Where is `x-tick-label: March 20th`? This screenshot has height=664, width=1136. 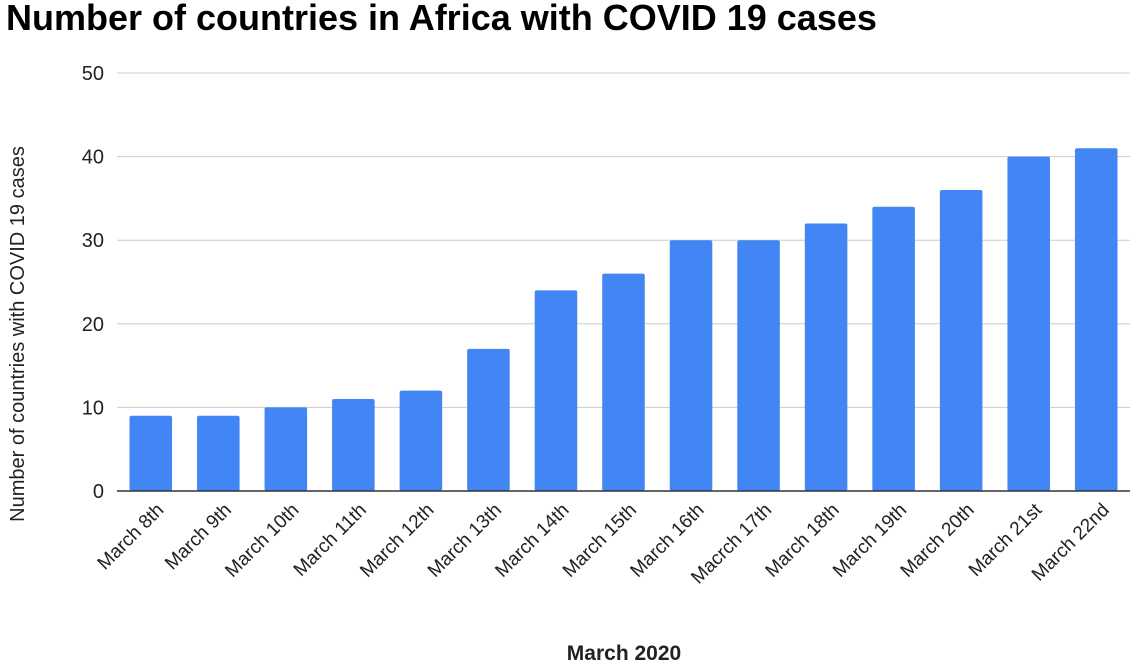 x-tick-label: March 20th is located at coordinates (938, 541).